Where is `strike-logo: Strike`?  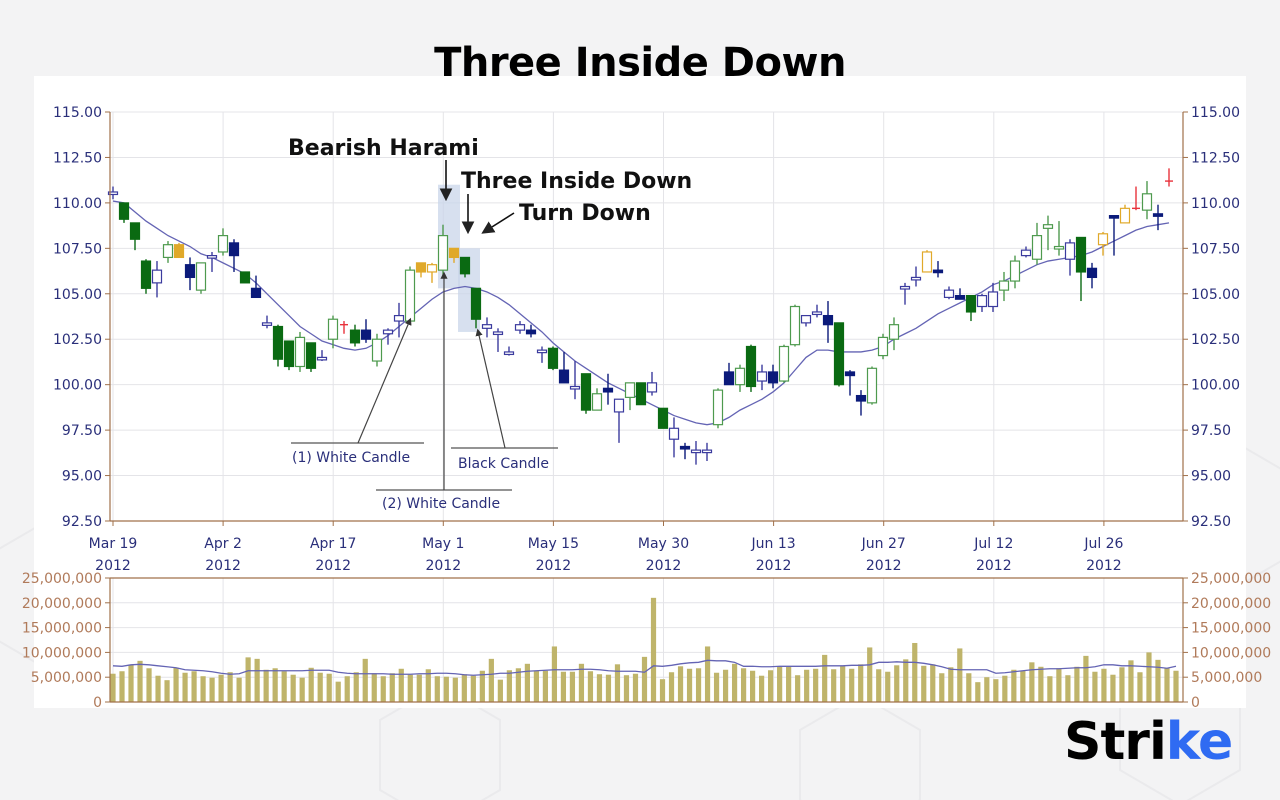
strike-logo: Strike is located at coordinates (1148, 742).